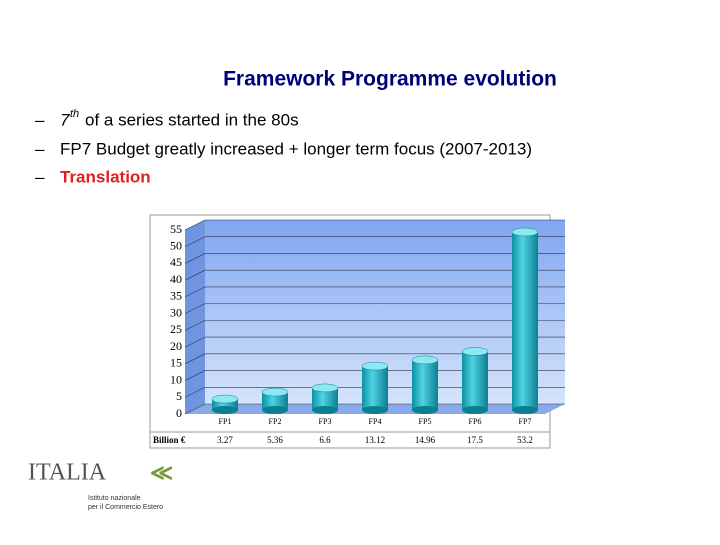 This screenshot has width=720, height=545. What do you see at coordinates (325, 421) in the screenshot?
I see `x-tick-label: FP3` at bounding box center [325, 421].